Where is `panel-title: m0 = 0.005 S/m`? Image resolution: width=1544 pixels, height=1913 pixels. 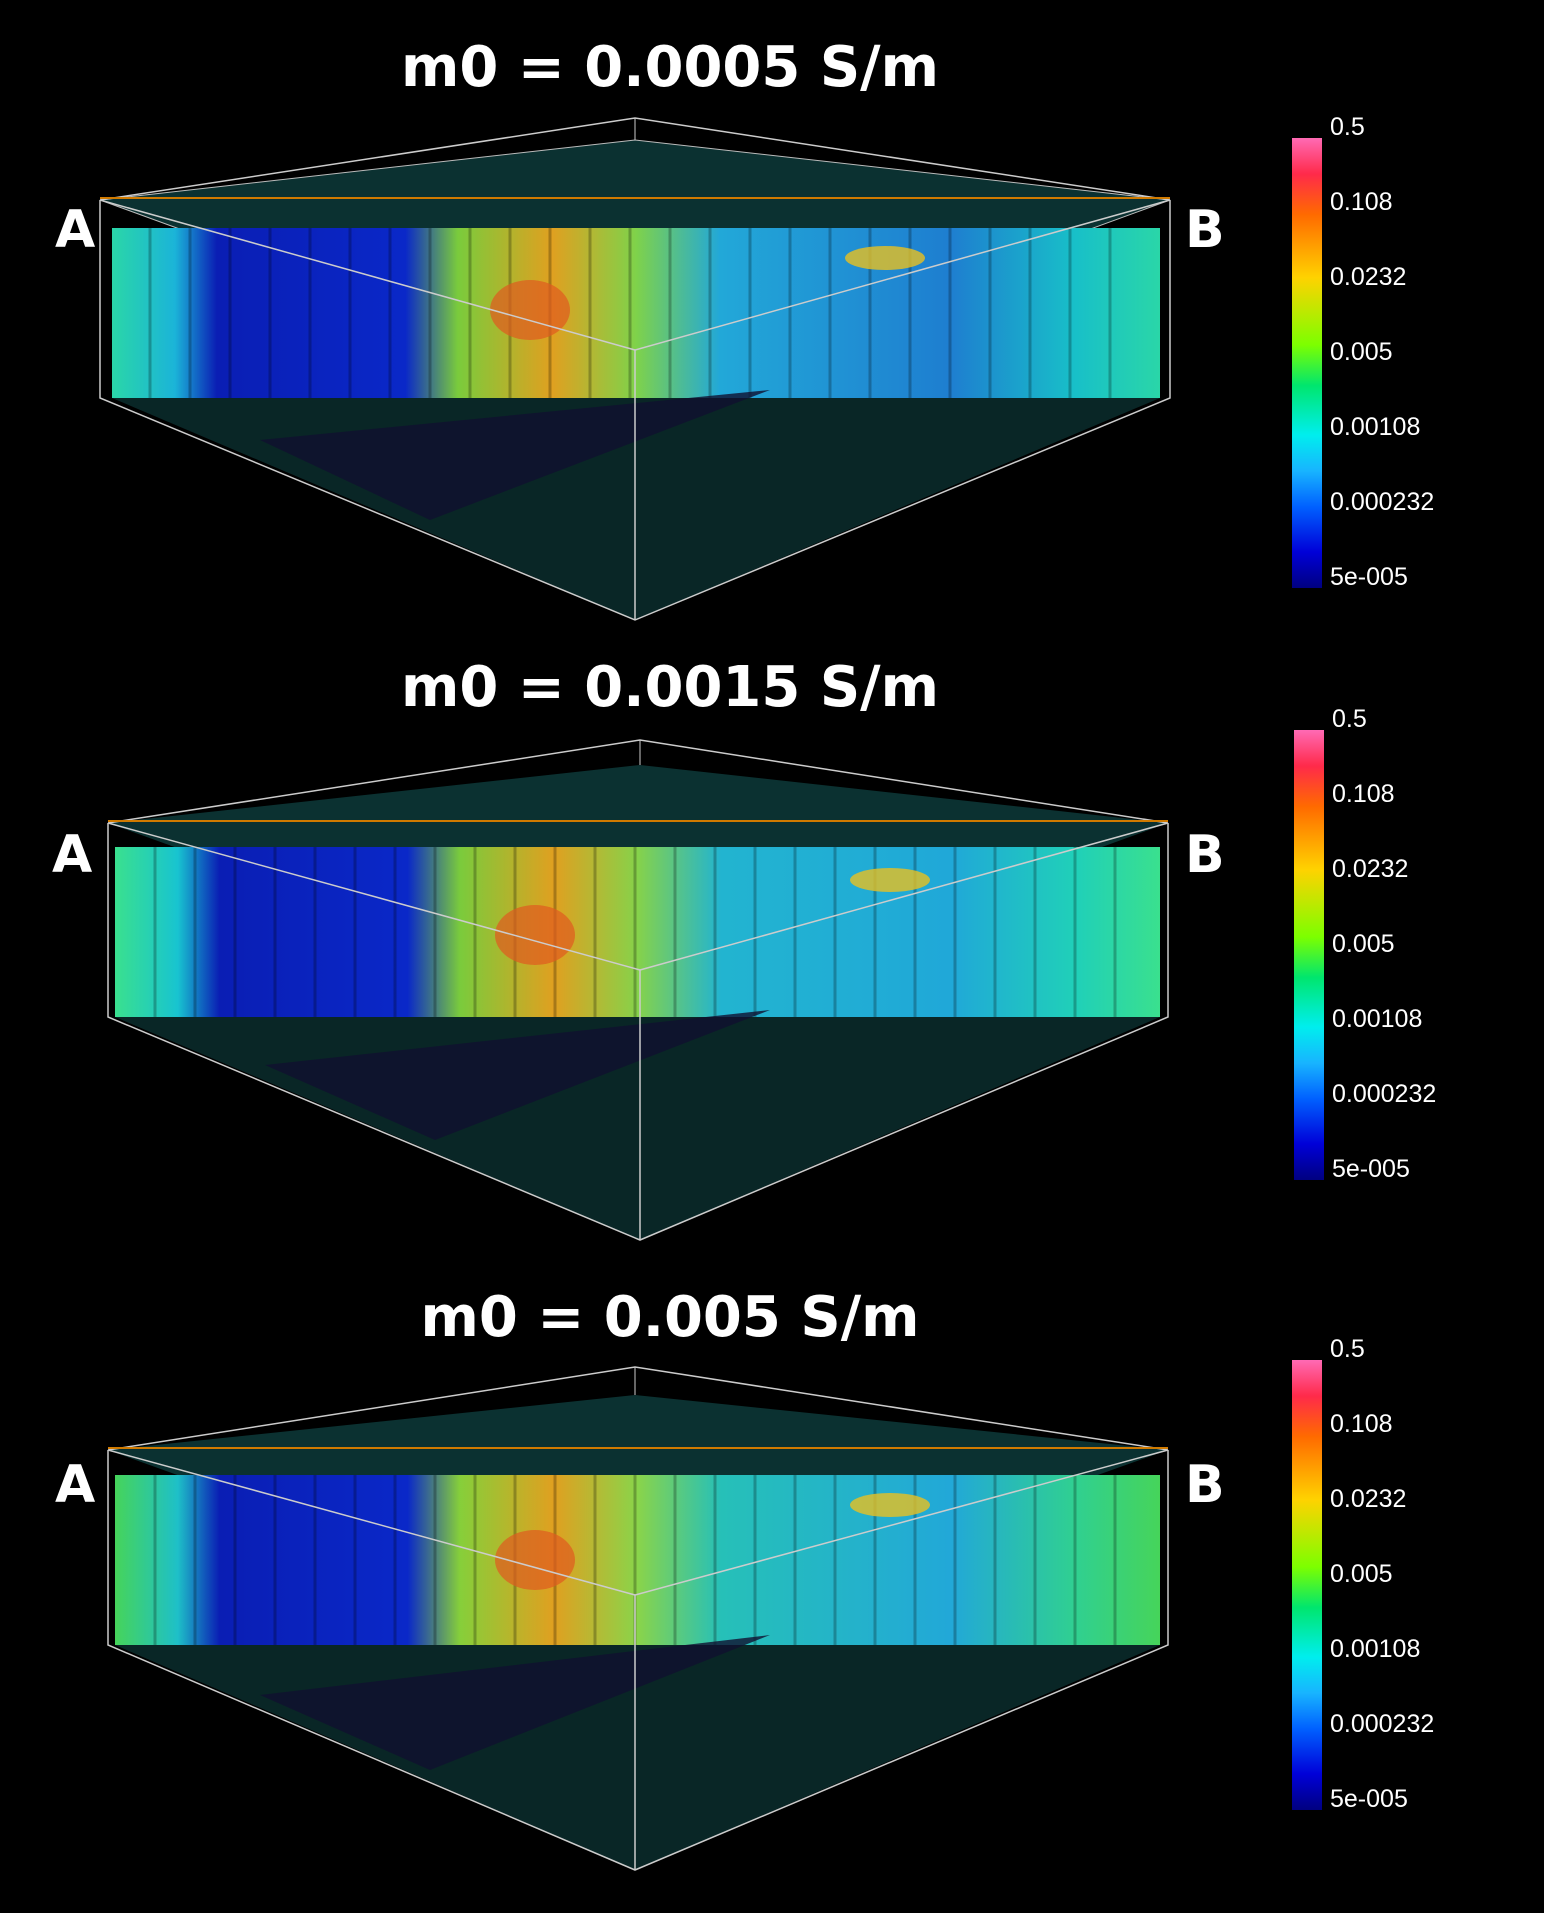 panel-title: m0 = 0.005 S/m is located at coordinates (670, 1317).